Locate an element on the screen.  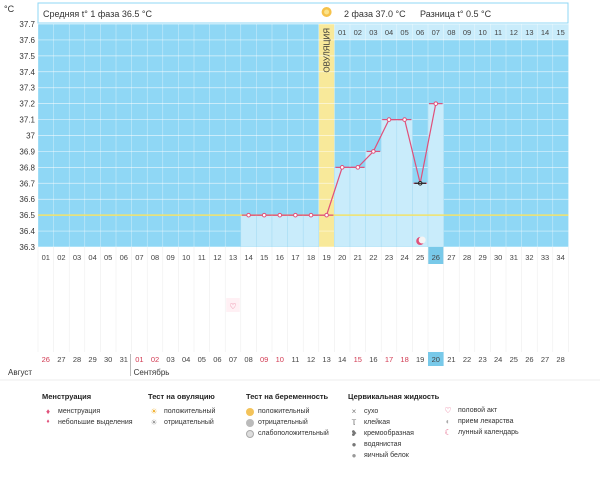
calendar-date-label: 29 is located at coordinates (92, 359).